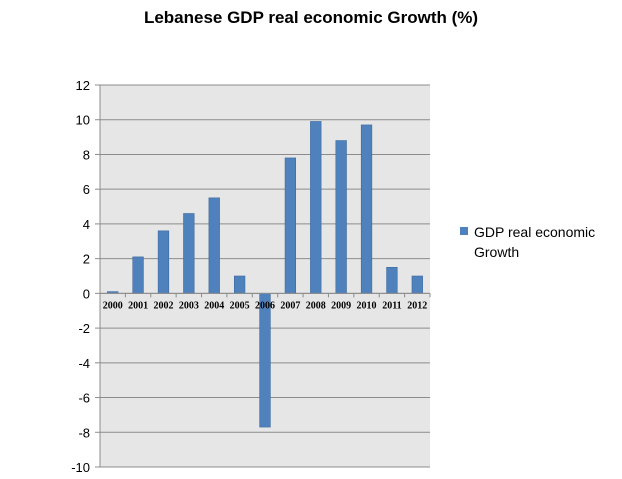 The height and width of the screenshot is (479, 622). I want to click on bar-2005, so click(239, 284).